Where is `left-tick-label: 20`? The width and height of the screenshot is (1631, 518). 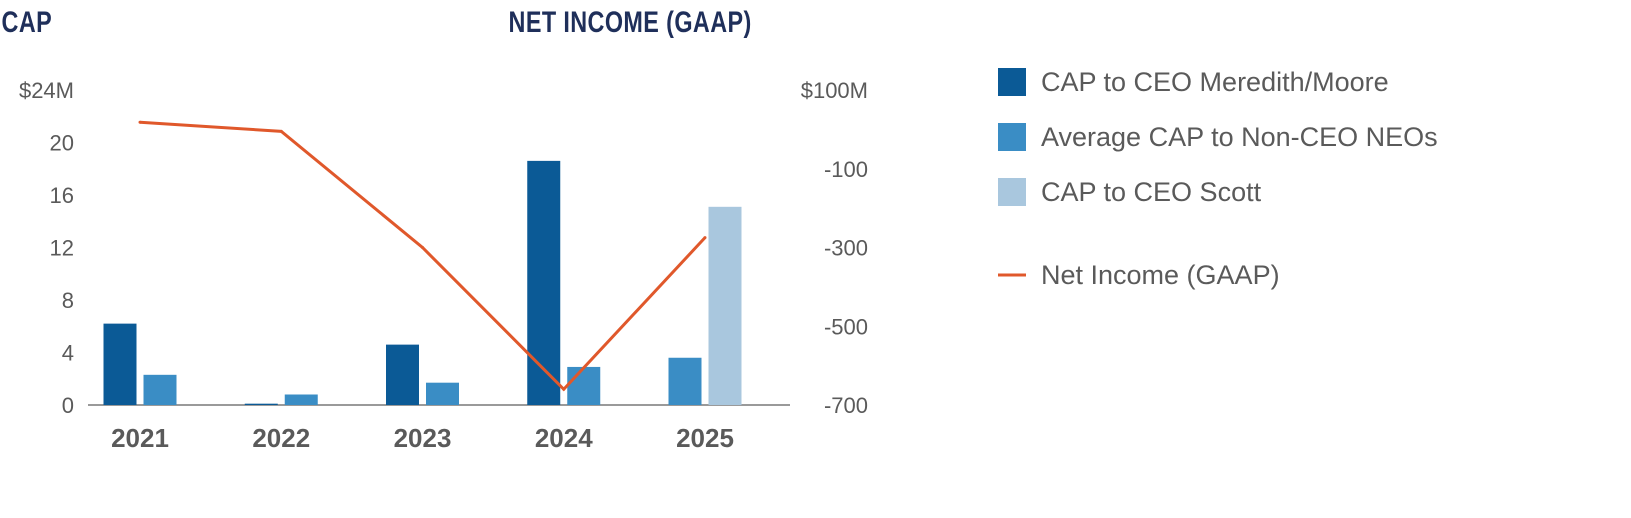 left-tick-label: 20 is located at coordinates (62, 143).